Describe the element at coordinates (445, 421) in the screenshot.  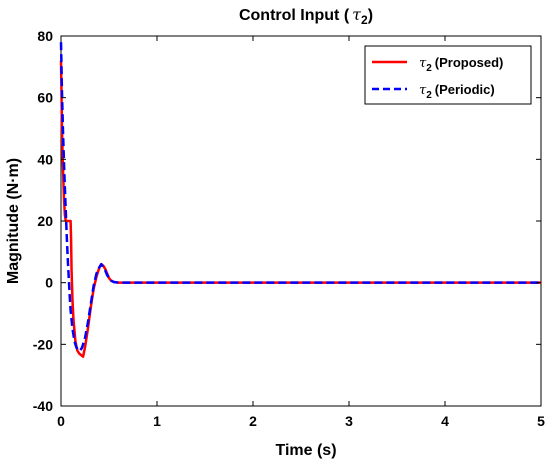
I see `x-tick-label: 4` at that location.